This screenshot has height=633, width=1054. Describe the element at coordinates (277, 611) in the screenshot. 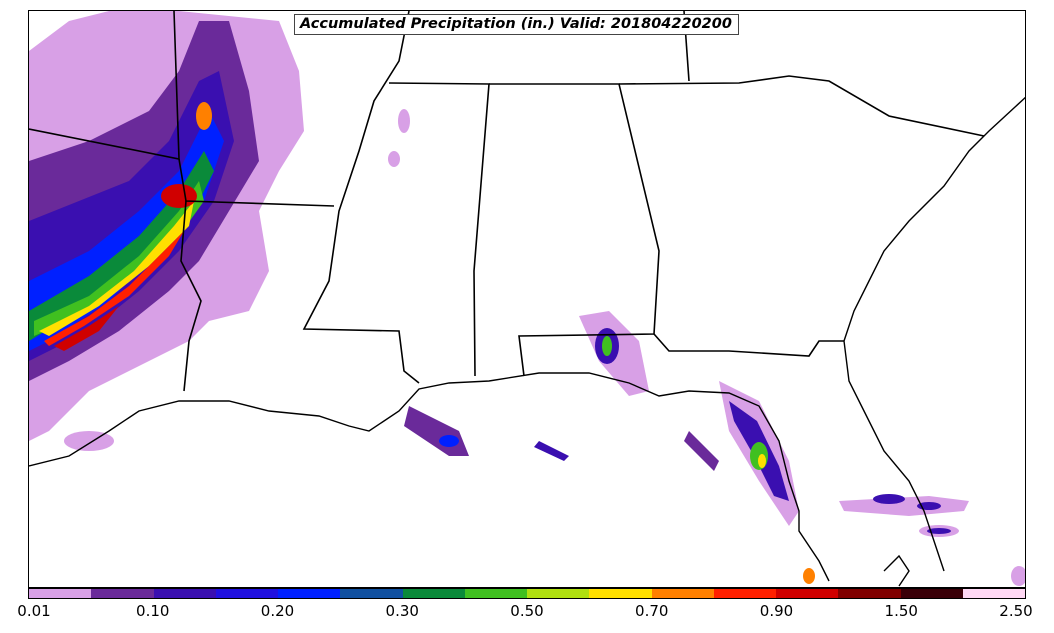

I see `colorbar-tick-label: 0.20` at that location.